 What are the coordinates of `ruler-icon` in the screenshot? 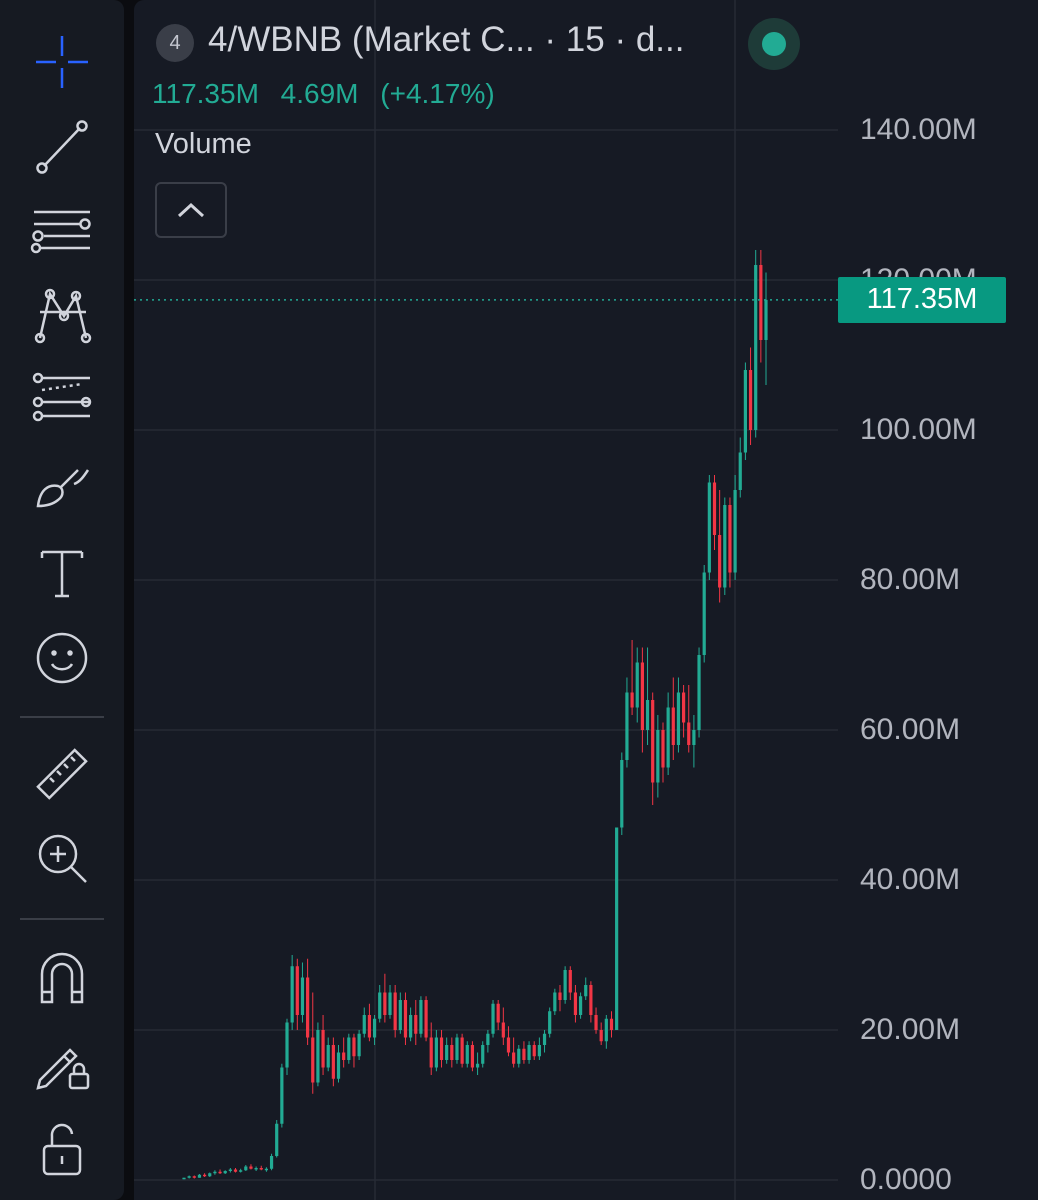 It's located at (62, 774).